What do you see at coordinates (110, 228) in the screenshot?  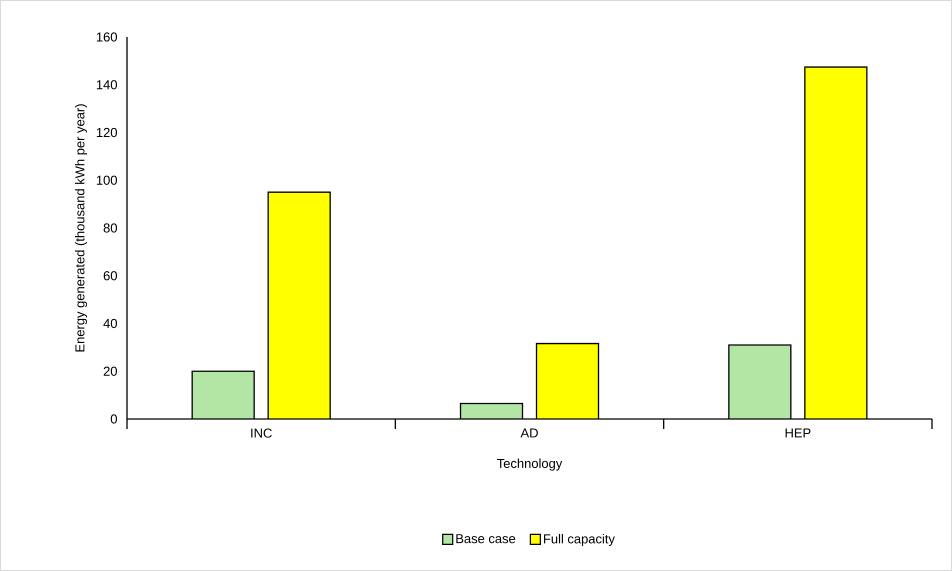 I see `y-tick-label: 80` at bounding box center [110, 228].